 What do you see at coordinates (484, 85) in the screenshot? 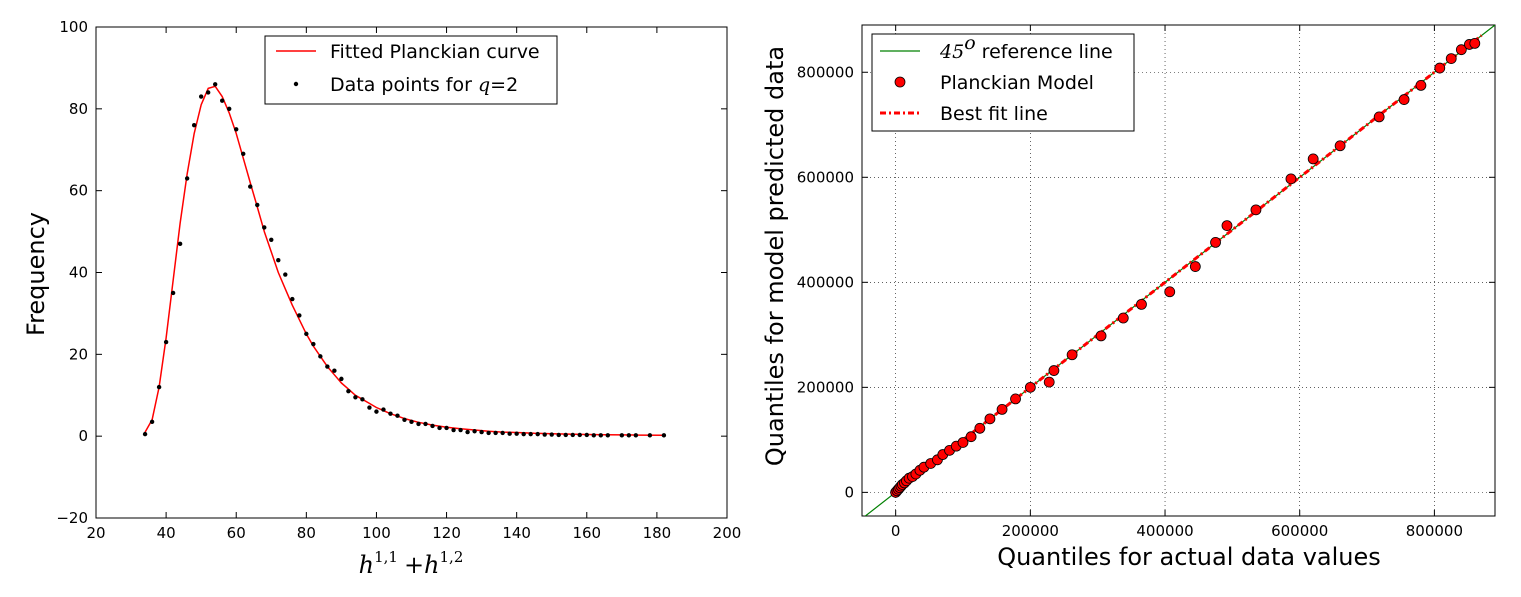
I see `legend-data-q: q` at bounding box center [484, 85].